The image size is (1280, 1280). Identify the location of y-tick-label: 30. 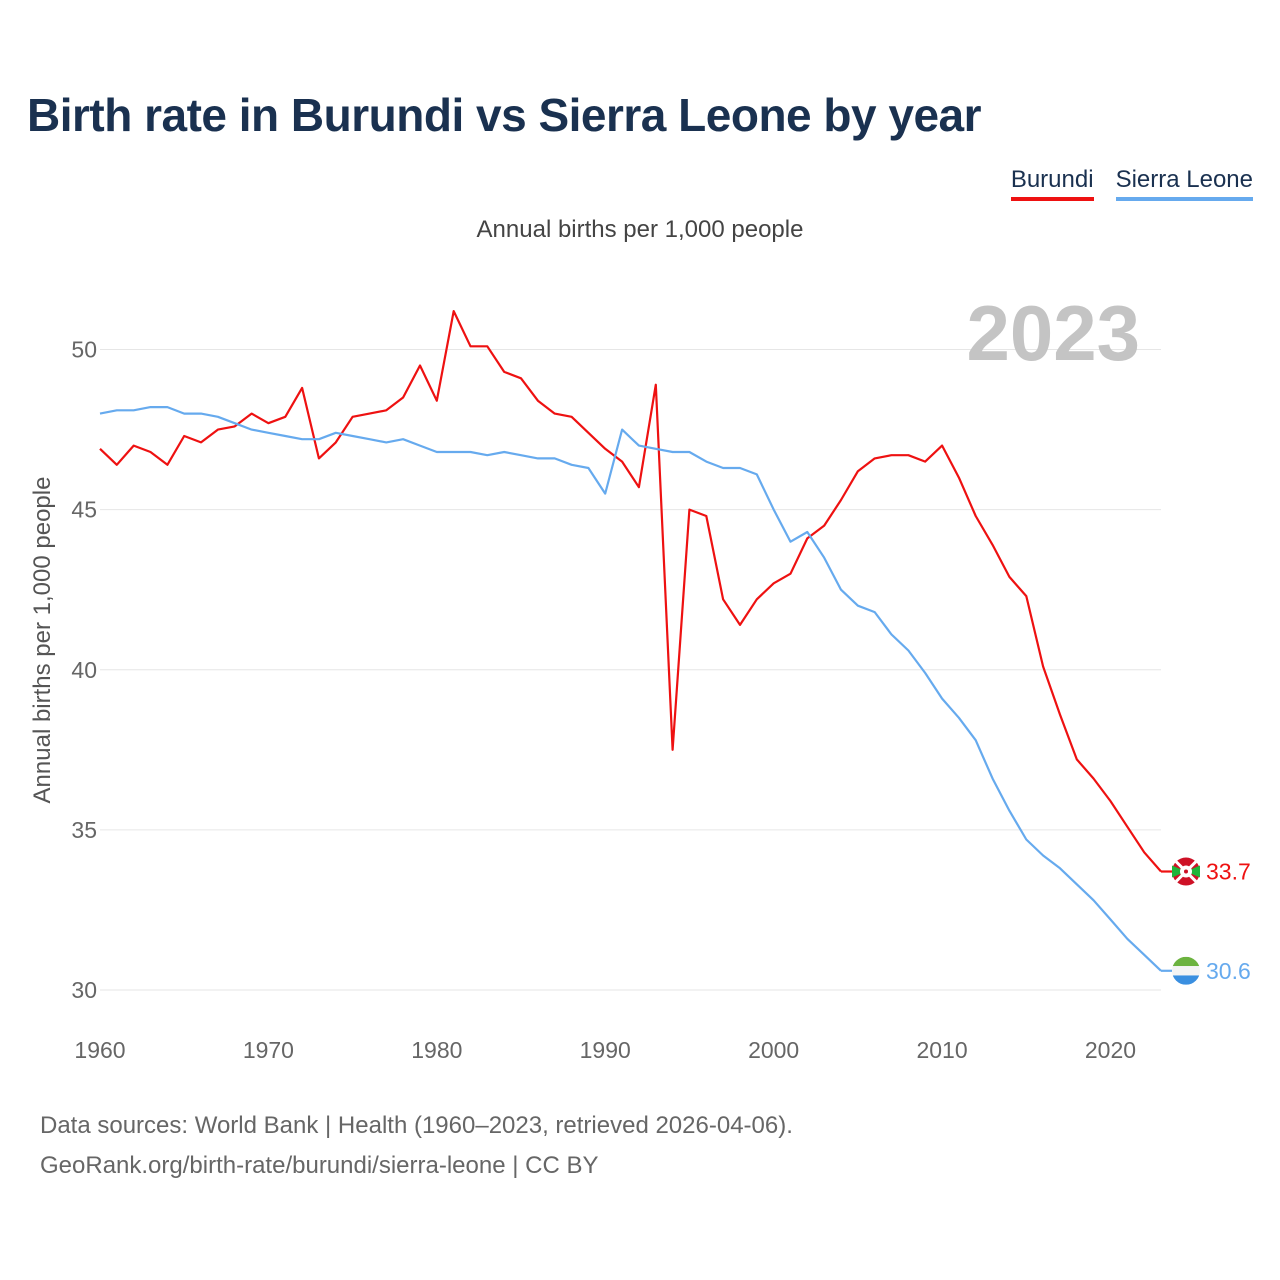
(84, 990).